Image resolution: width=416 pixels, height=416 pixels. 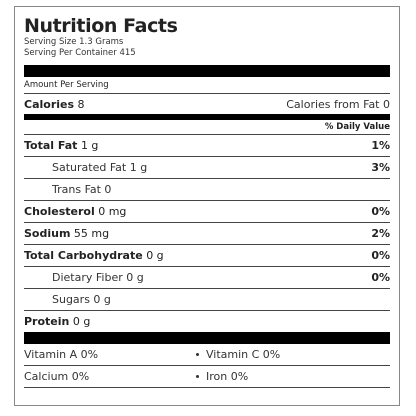 What do you see at coordinates (83, 255) in the screenshot?
I see `nutrient-label: Total Carbohydrate` at bounding box center [83, 255].